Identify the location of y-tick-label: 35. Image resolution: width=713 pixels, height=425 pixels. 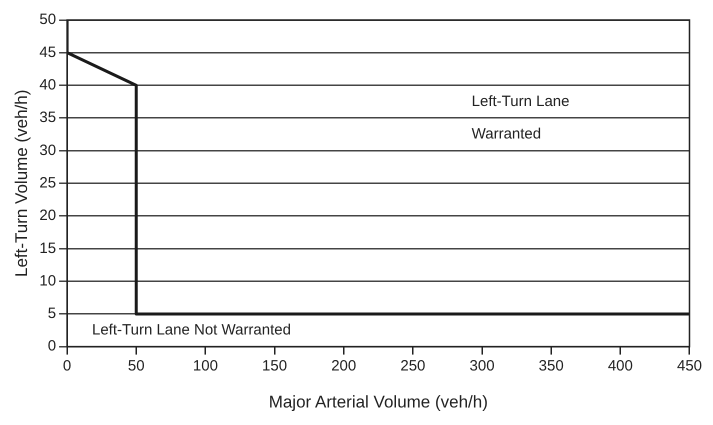
(47, 117).